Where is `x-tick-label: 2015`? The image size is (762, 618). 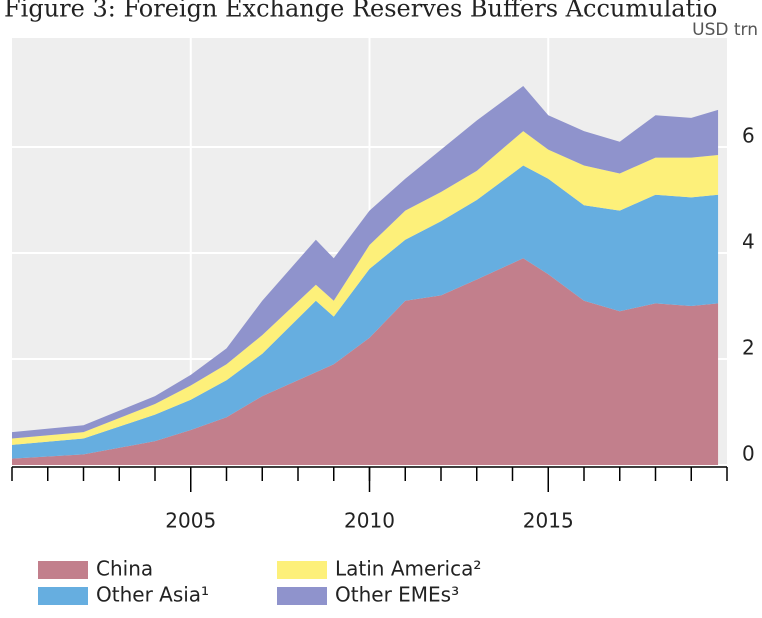 x-tick-label: 2015 is located at coordinates (548, 521).